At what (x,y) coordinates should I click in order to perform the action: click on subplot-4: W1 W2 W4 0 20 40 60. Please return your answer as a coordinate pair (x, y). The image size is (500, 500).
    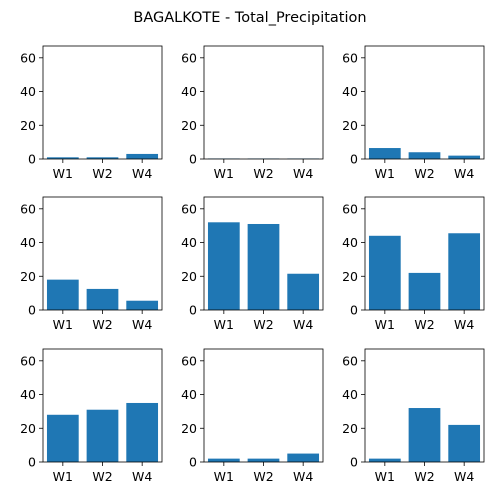
    Looking at the image, I should click on (91, 264).